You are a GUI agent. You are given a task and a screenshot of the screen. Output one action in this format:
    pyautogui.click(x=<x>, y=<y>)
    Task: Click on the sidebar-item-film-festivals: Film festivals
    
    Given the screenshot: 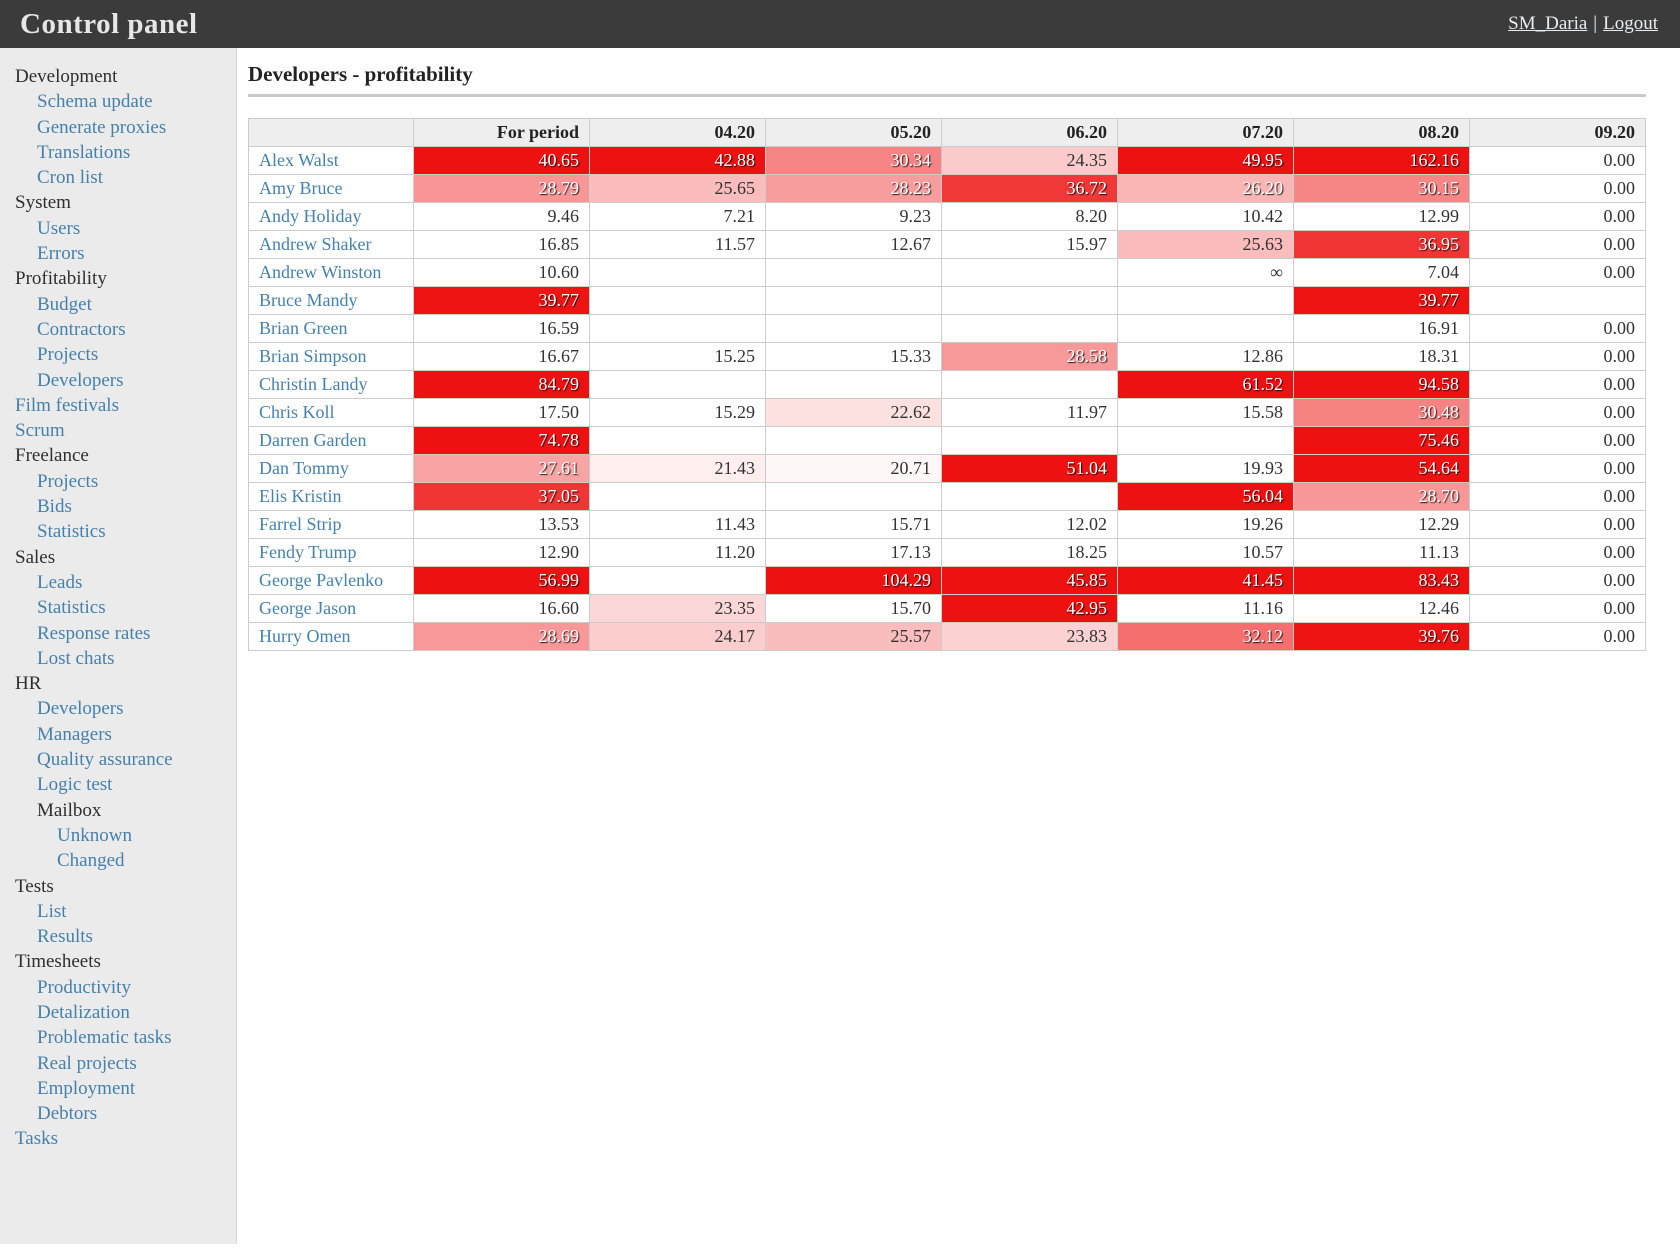 What is the action you would take?
    pyautogui.click(x=67, y=405)
    